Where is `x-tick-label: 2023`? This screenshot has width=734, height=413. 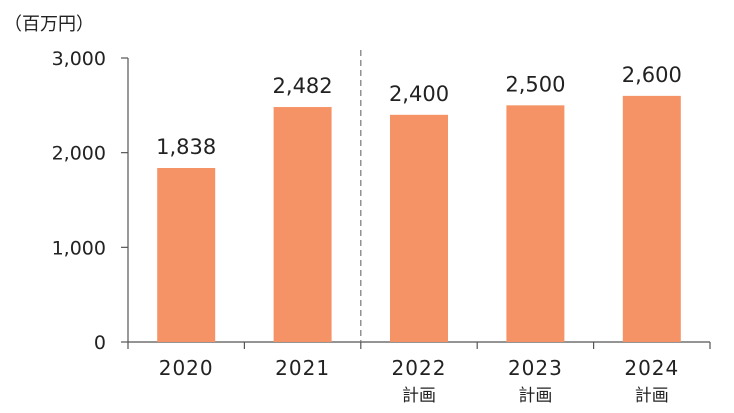
x-tick-label: 2023 is located at coordinates (535, 368).